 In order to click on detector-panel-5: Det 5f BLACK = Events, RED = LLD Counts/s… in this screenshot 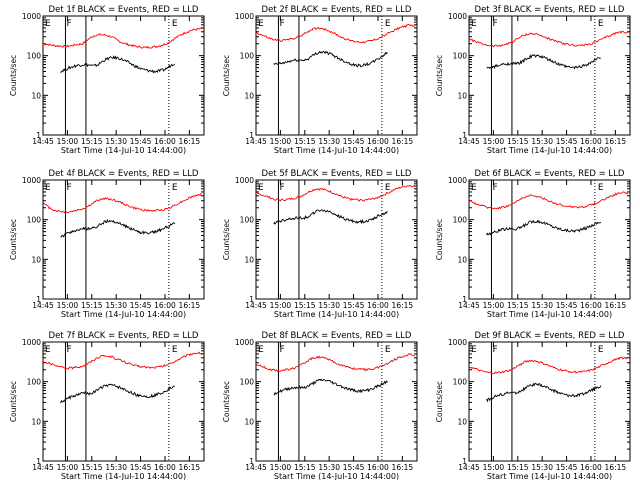, I will do `click(320, 244)`.